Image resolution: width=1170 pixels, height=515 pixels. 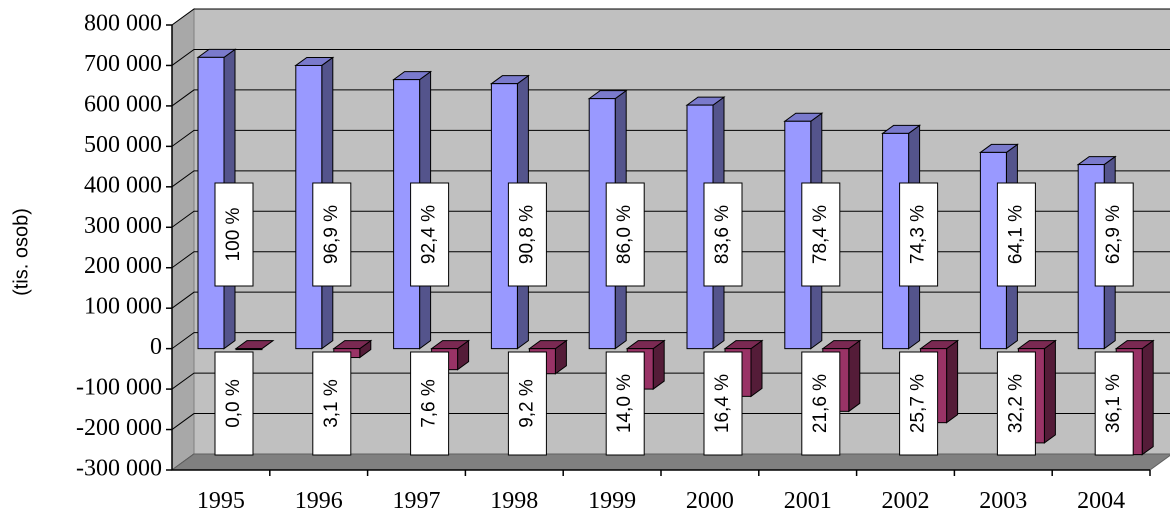 I want to click on data-label-positive: 74,3 %, so click(x=919, y=234).